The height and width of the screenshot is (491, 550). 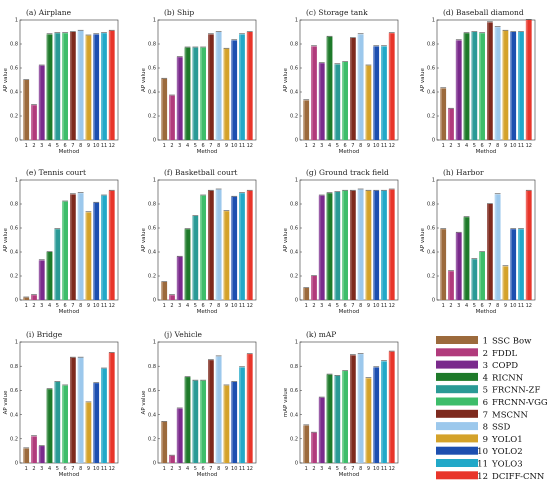 What do you see at coordinates (44, 334) in the screenshot?
I see `panel-title: (i) Bridge` at bounding box center [44, 334].